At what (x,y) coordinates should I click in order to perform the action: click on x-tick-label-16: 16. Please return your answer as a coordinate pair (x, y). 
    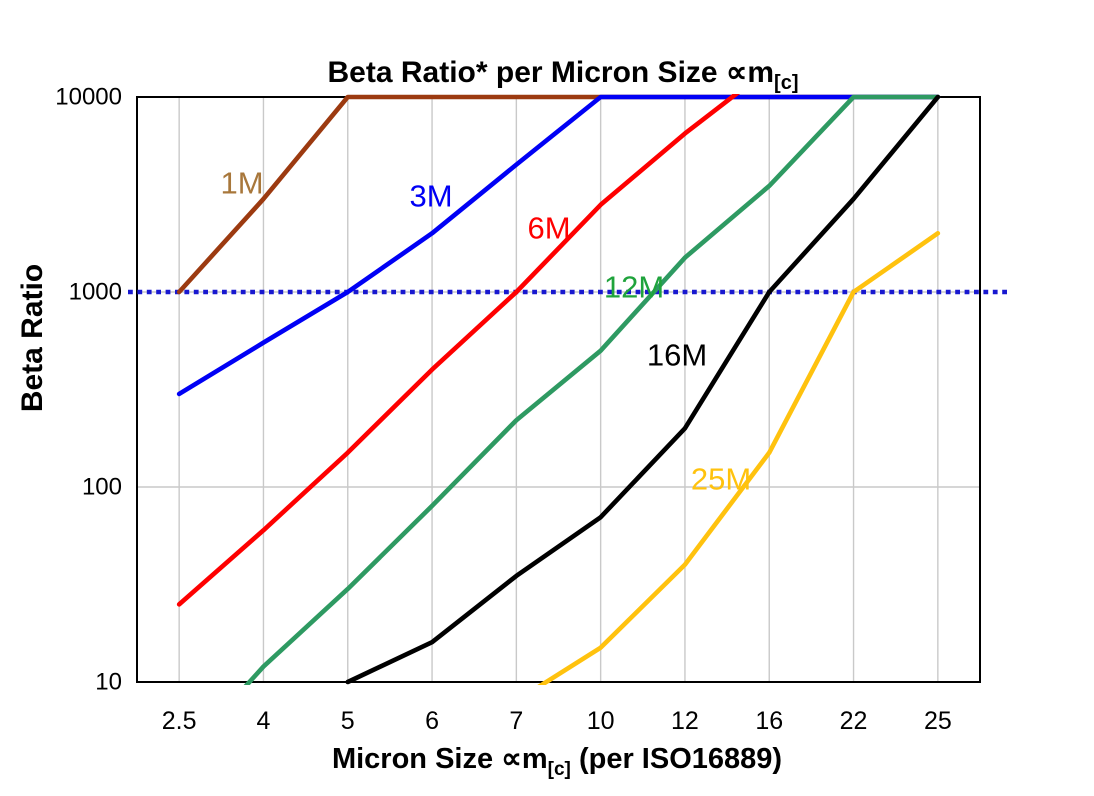
    Looking at the image, I should click on (769, 721).